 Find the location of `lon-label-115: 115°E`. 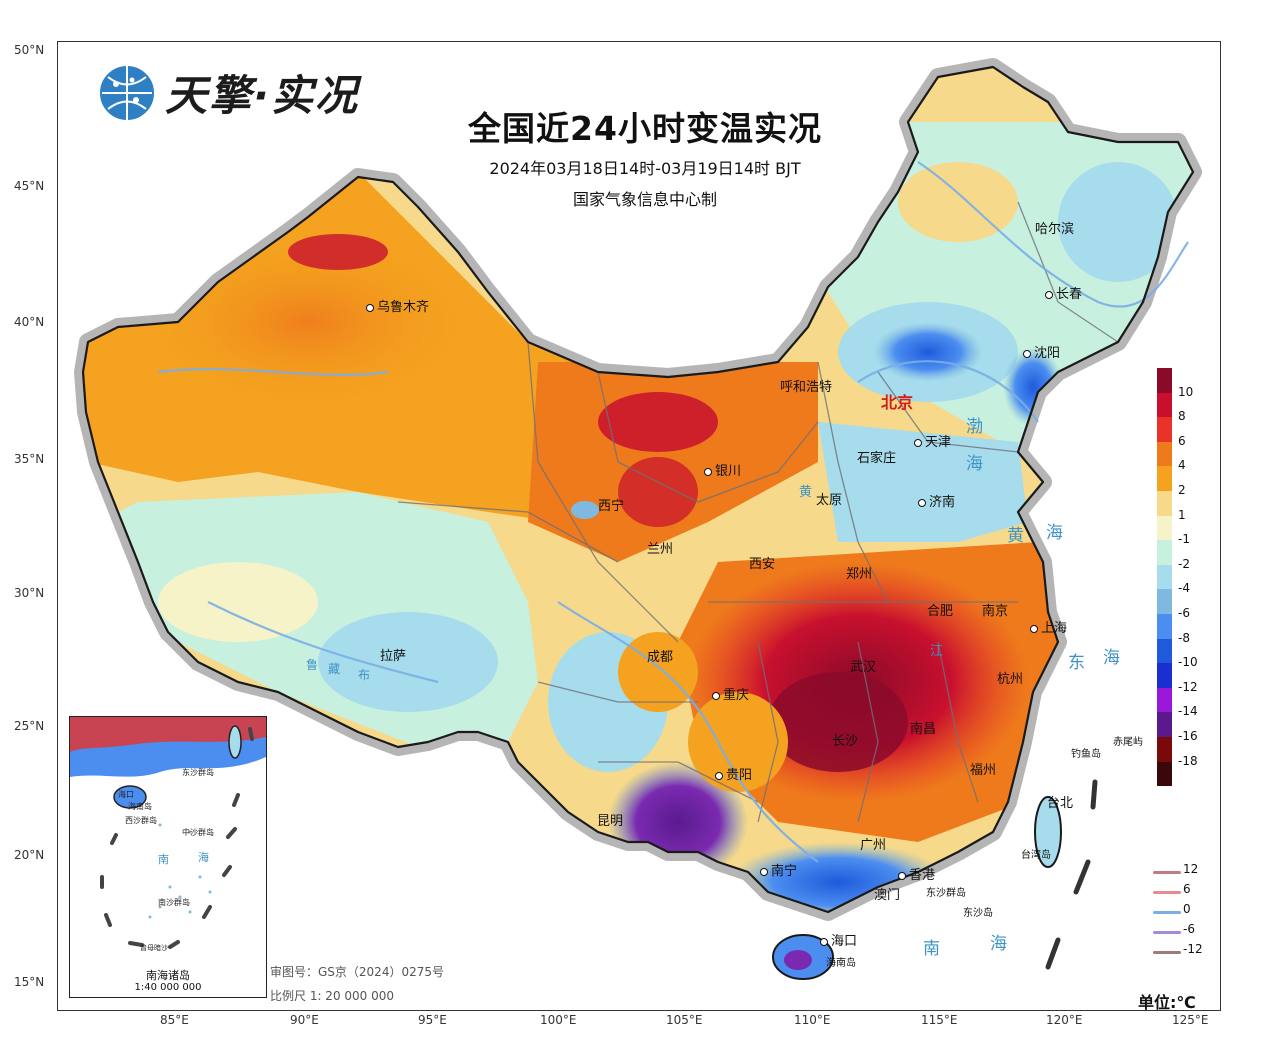

lon-label-115: 115°E is located at coordinates (939, 1020).